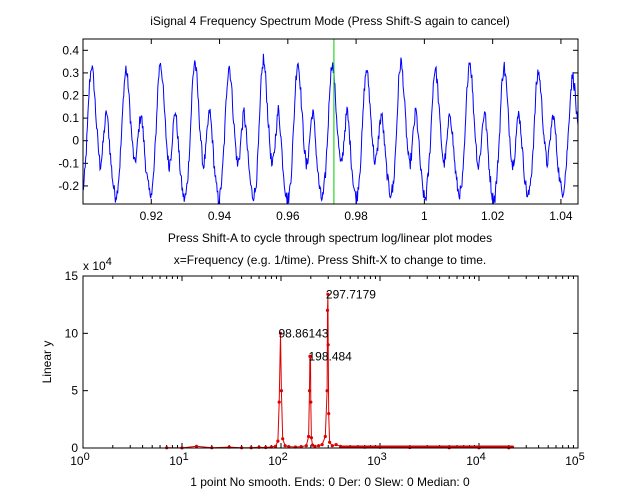 The image size is (638, 503). Describe the element at coordinates (94, 266) in the screenshot. I see `y-exponent-base: x 10` at that location.